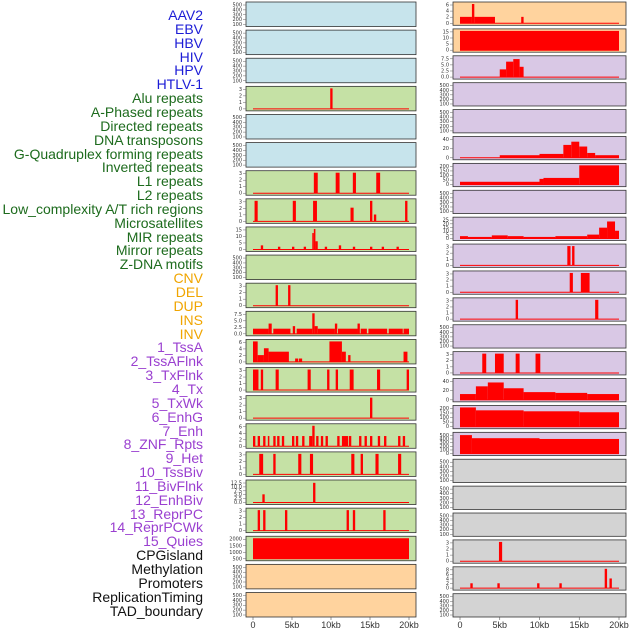  What do you see at coordinates (191, 56) in the screenshot?
I see `track-label: HIV` at bounding box center [191, 56].